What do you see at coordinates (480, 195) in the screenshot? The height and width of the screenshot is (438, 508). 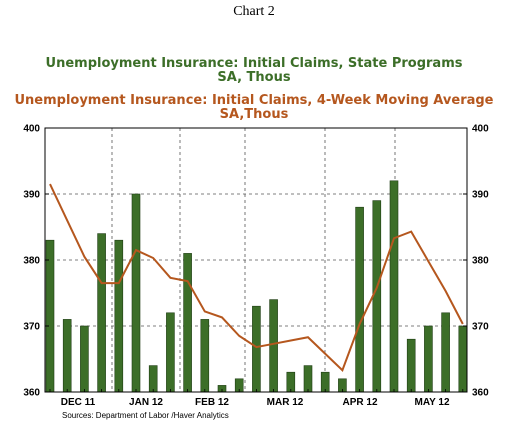 I see `y-tick-label-right: 390` at bounding box center [480, 195].